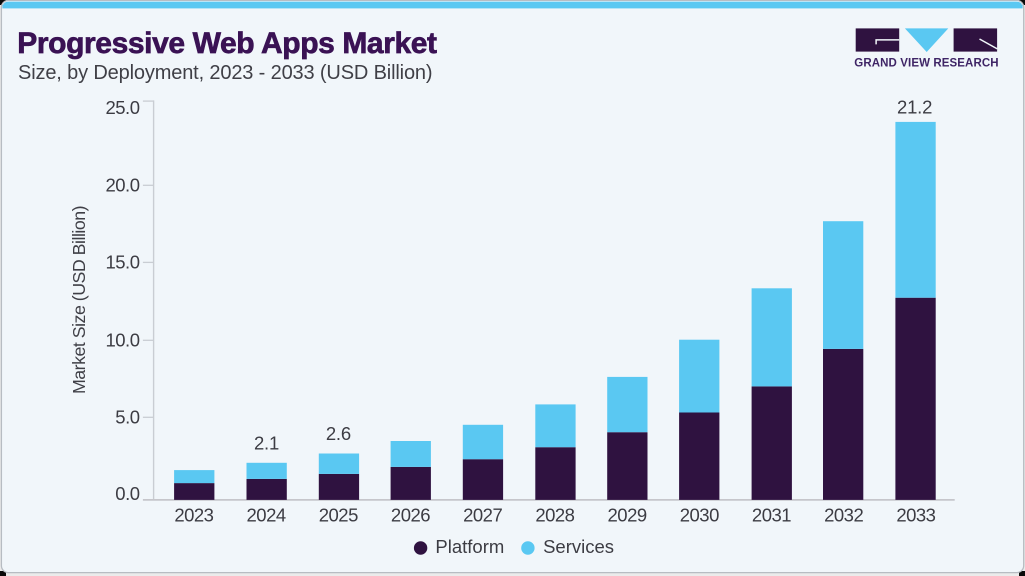 The width and height of the screenshot is (1025, 576). What do you see at coordinates (127, 417) in the screenshot?
I see `svg-text: 5.0` at bounding box center [127, 417].